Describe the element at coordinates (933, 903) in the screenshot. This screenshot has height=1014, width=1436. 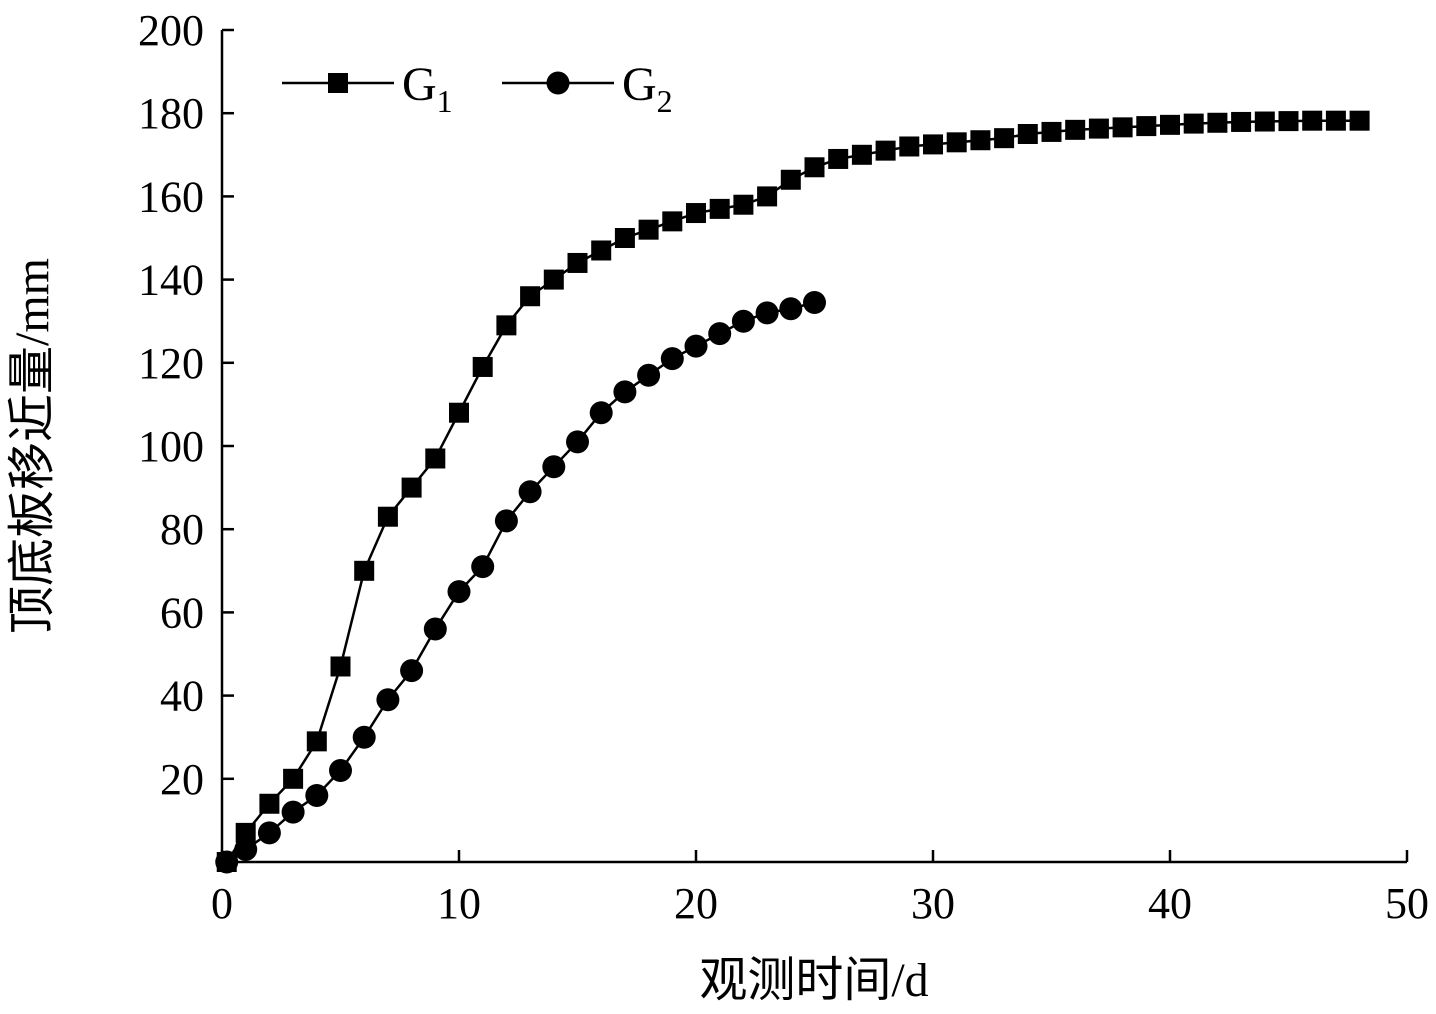
I see `x-tick-label: 30` at that location.